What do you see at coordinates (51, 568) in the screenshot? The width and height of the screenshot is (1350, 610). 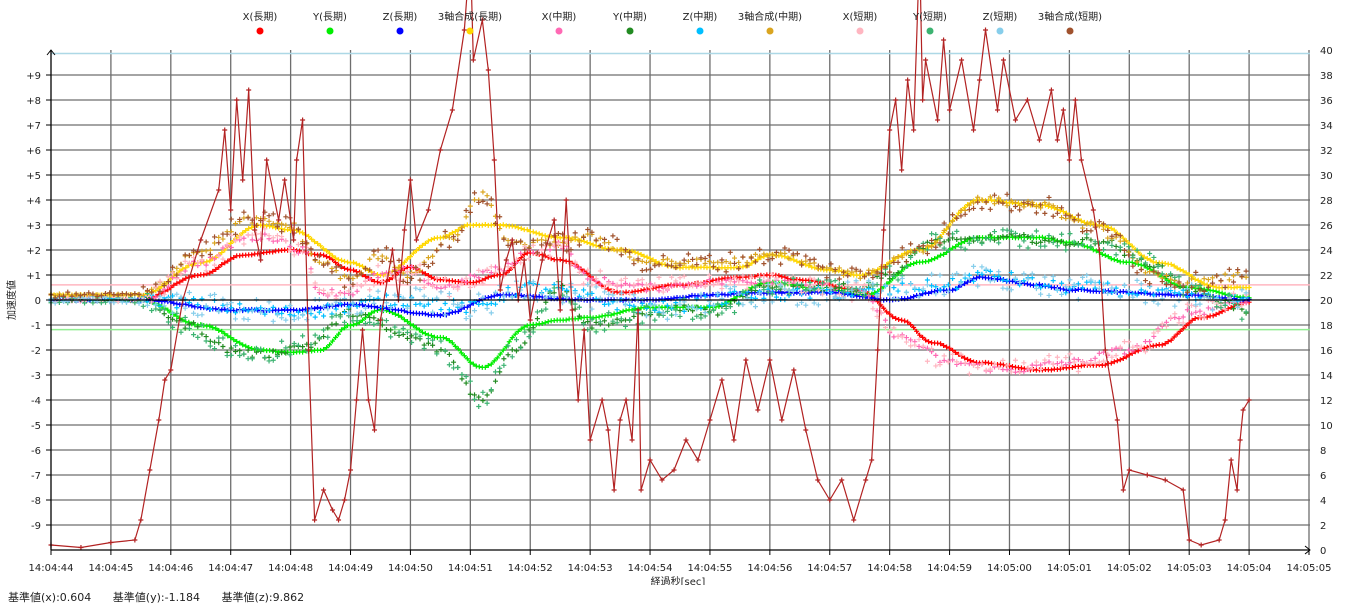 I see `x-tick-label: 14:04:44` at bounding box center [51, 568].